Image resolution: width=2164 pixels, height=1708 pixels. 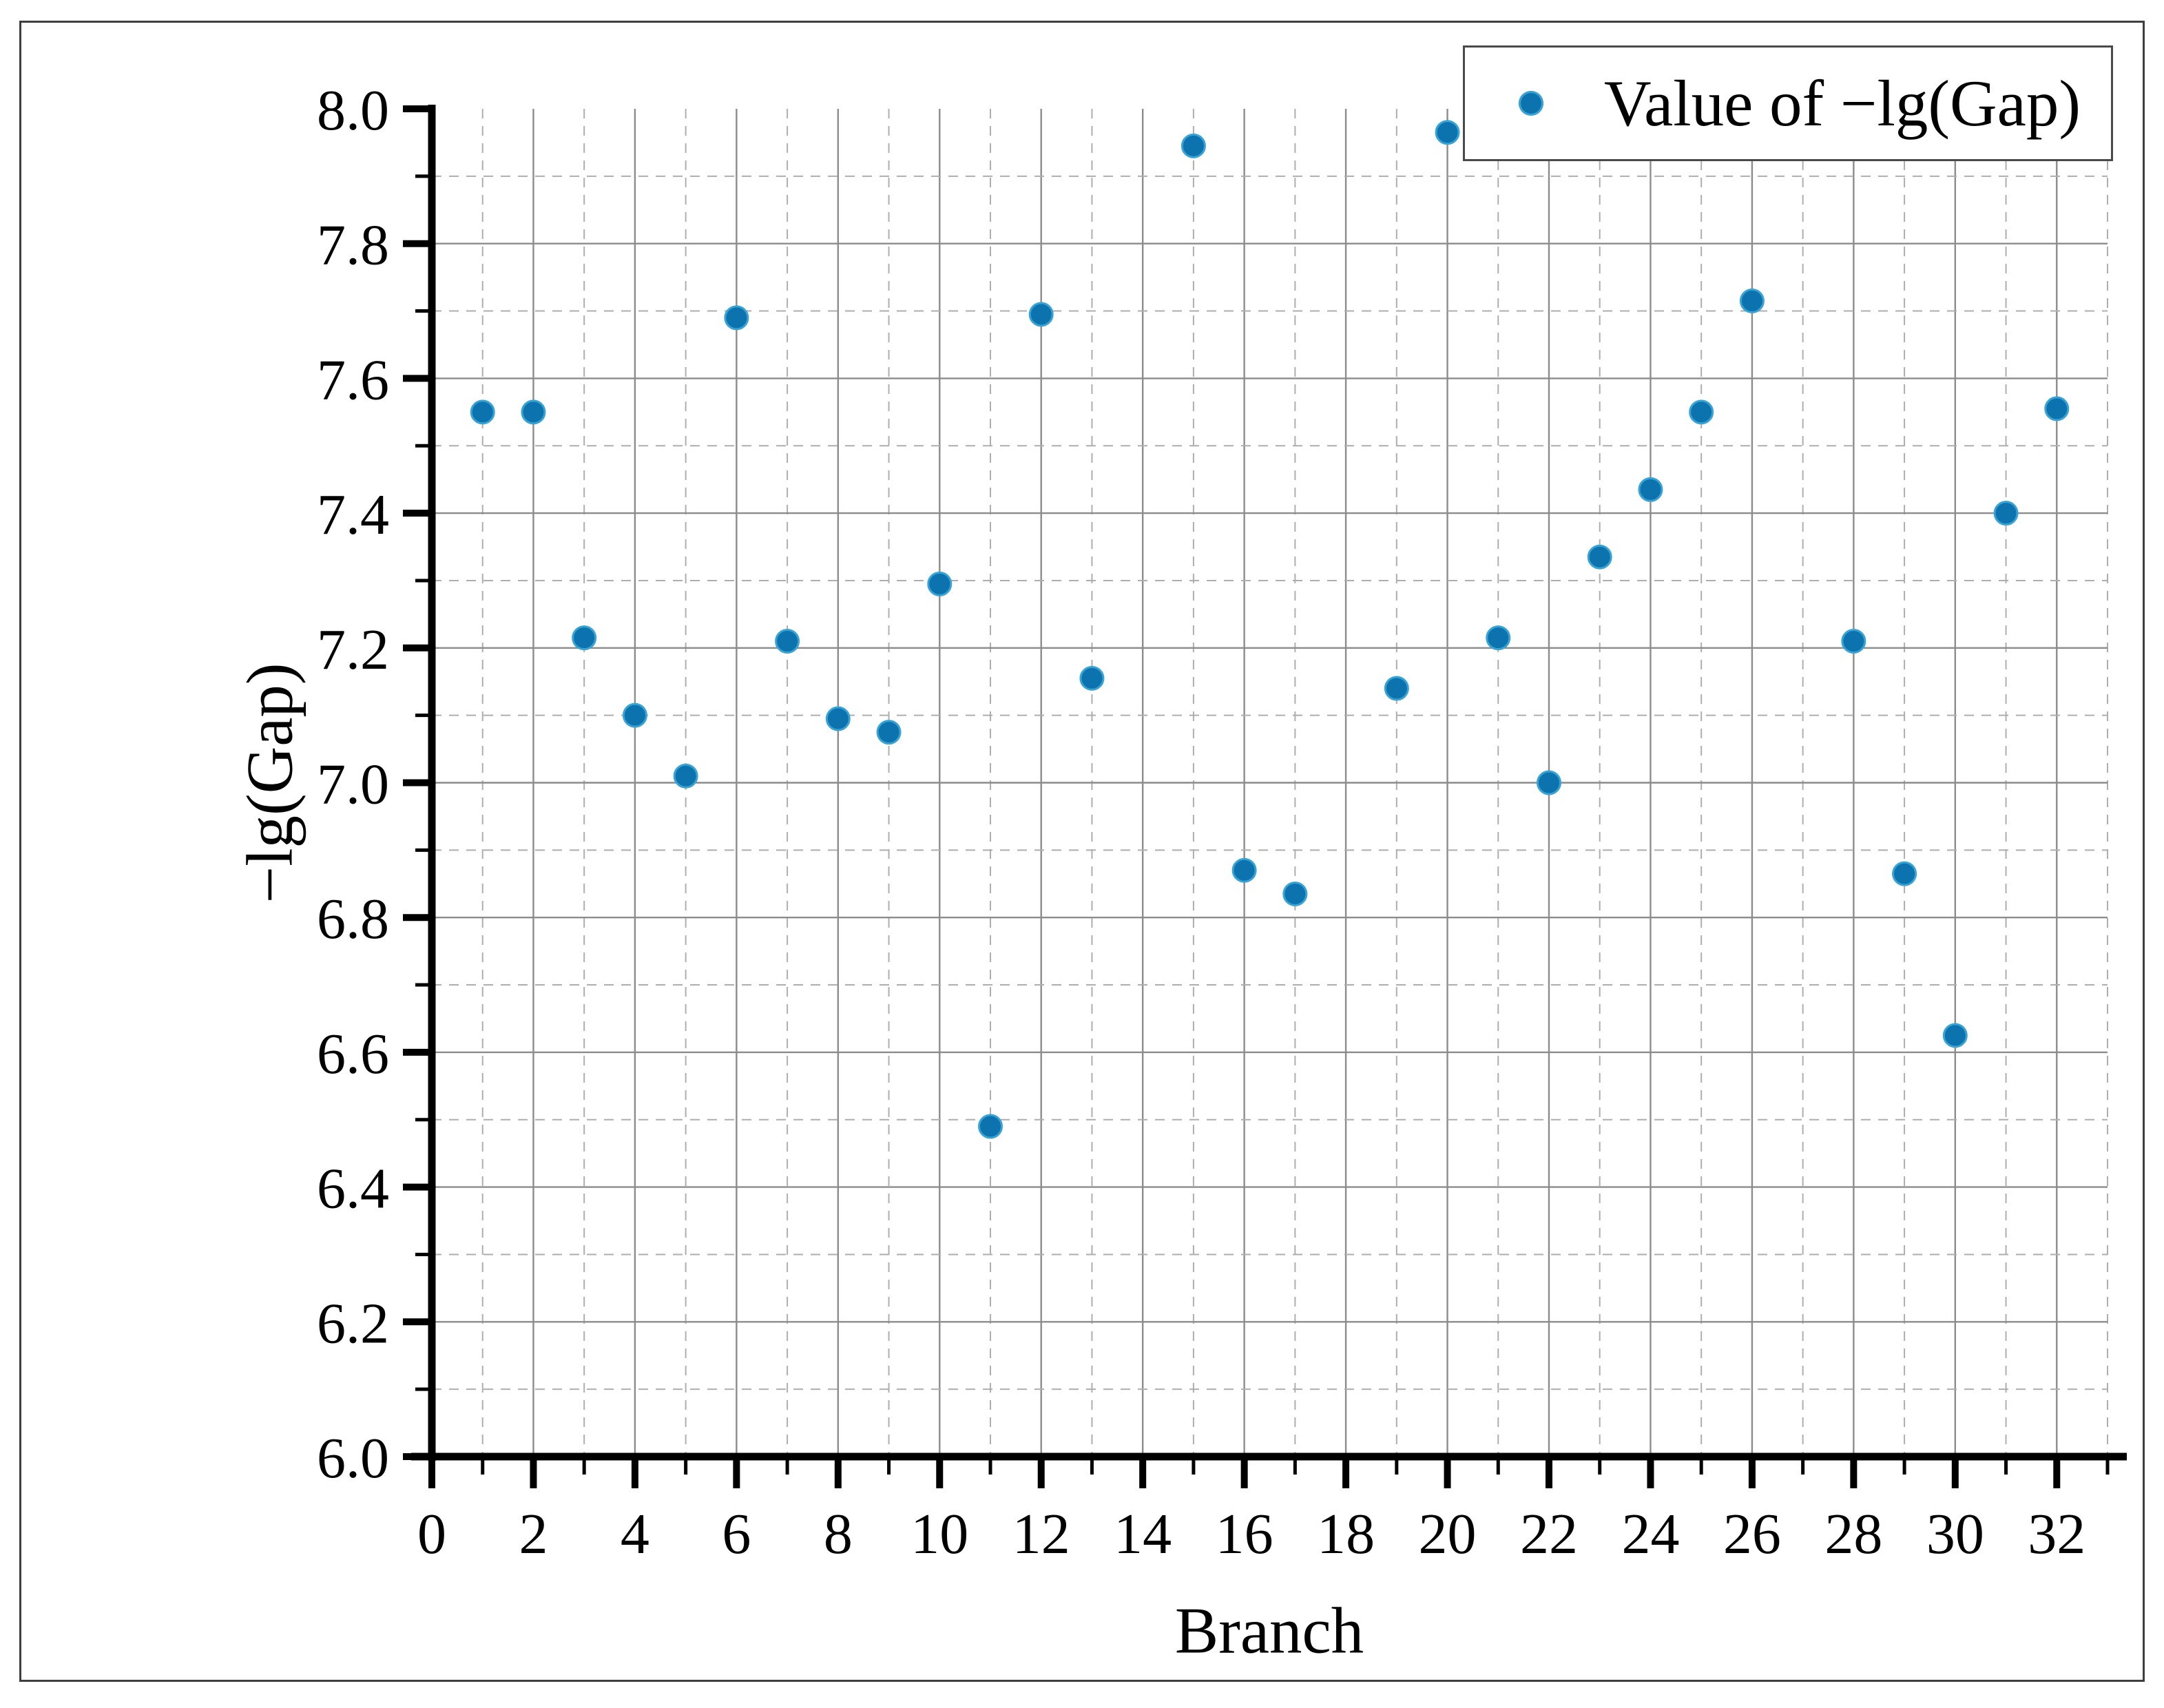 I want to click on y-tick-label: 8.0, so click(x=353, y=111).